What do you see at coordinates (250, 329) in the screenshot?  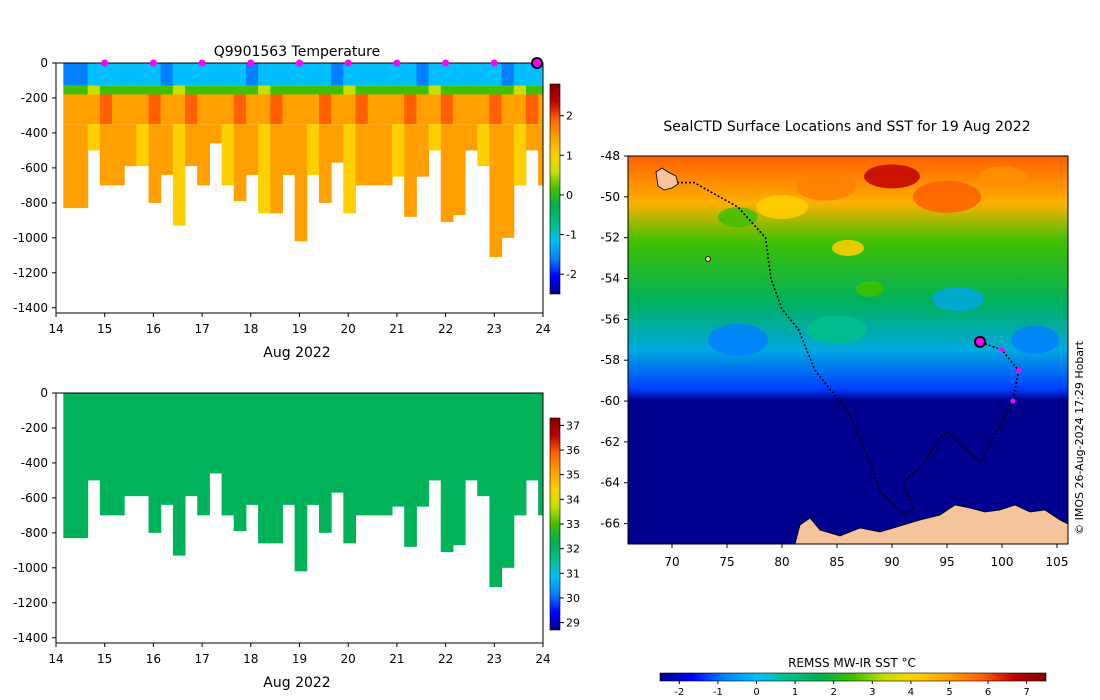 I see `x-tick-label: 18` at bounding box center [250, 329].